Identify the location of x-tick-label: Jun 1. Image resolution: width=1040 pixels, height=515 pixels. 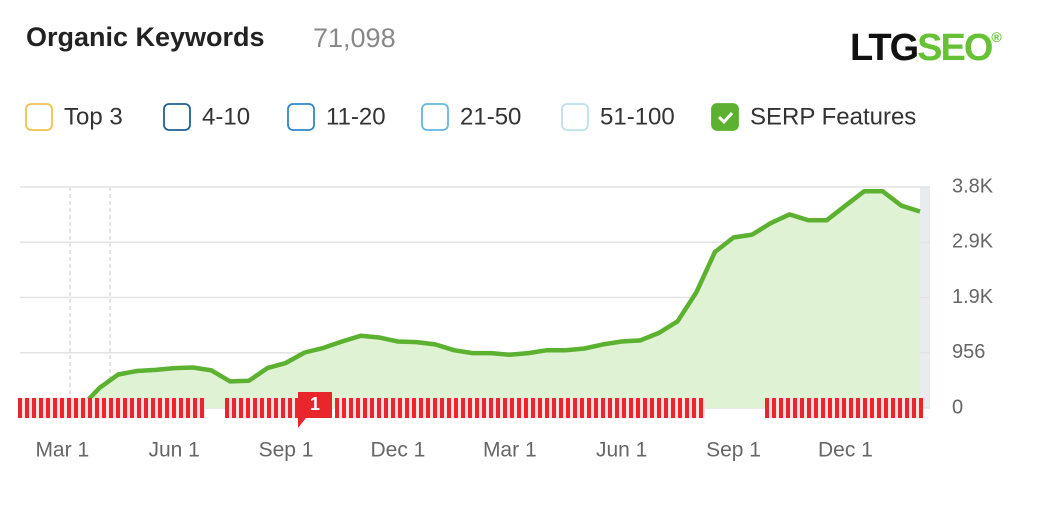
(621, 450).